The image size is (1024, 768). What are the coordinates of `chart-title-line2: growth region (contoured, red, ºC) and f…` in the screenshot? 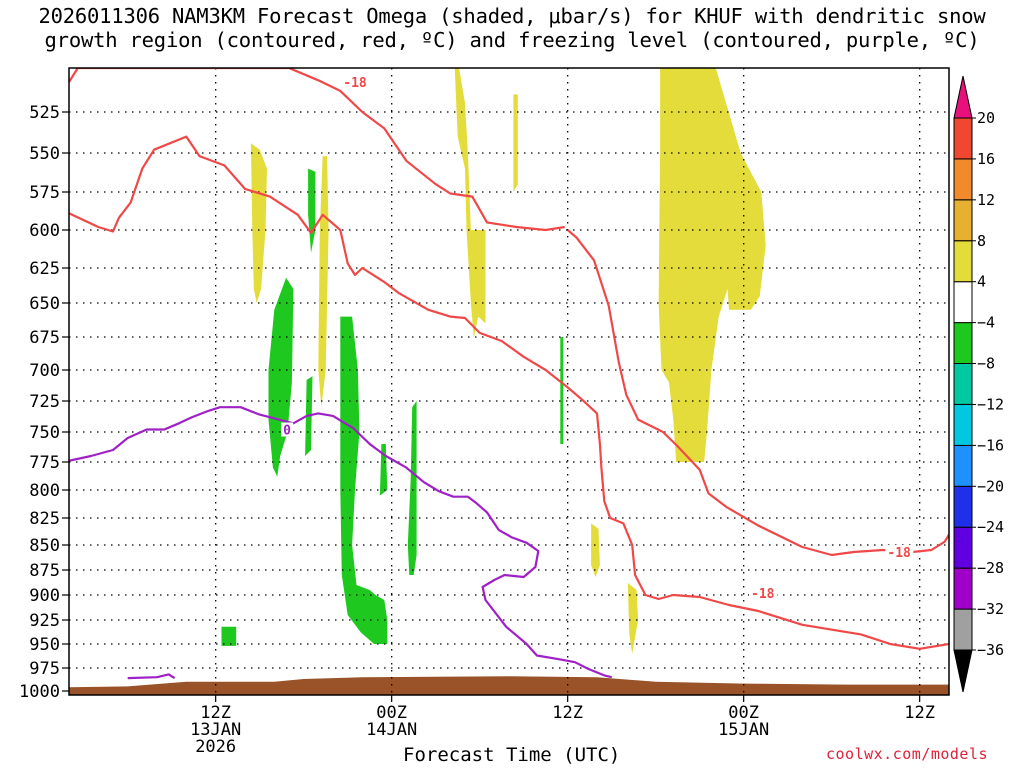 It's located at (512, 40).